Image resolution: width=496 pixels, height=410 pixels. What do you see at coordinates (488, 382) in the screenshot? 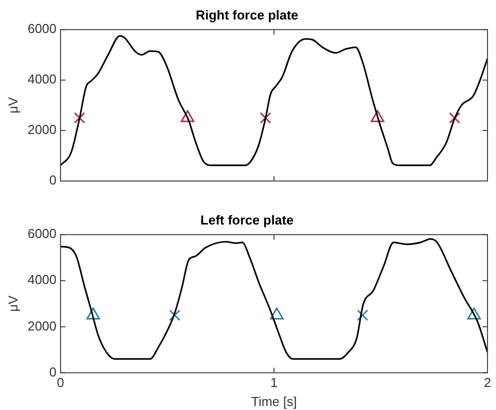
I see `x-tick-label: 2` at bounding box center [488, 382].